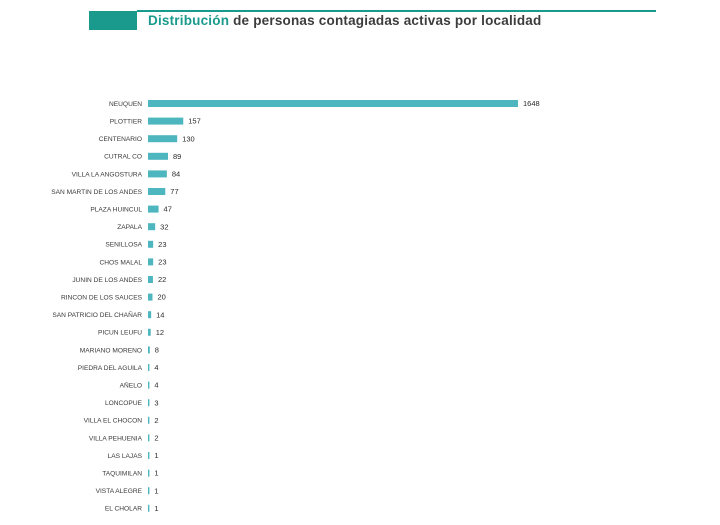 This screenshot has width=720, height=525. What do you see at coordinates (161, 297) in the screenshot?
I see `value-label: 20` at bounding box center [161, 297].